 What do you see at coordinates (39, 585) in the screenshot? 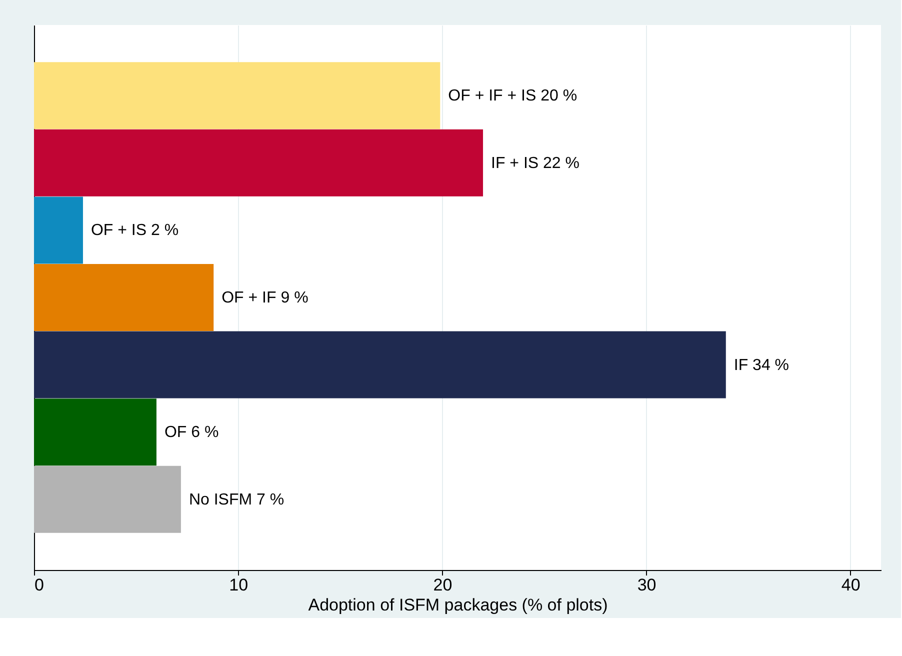
I see `x-tick-label: 0` at bounding box center [39, 585].